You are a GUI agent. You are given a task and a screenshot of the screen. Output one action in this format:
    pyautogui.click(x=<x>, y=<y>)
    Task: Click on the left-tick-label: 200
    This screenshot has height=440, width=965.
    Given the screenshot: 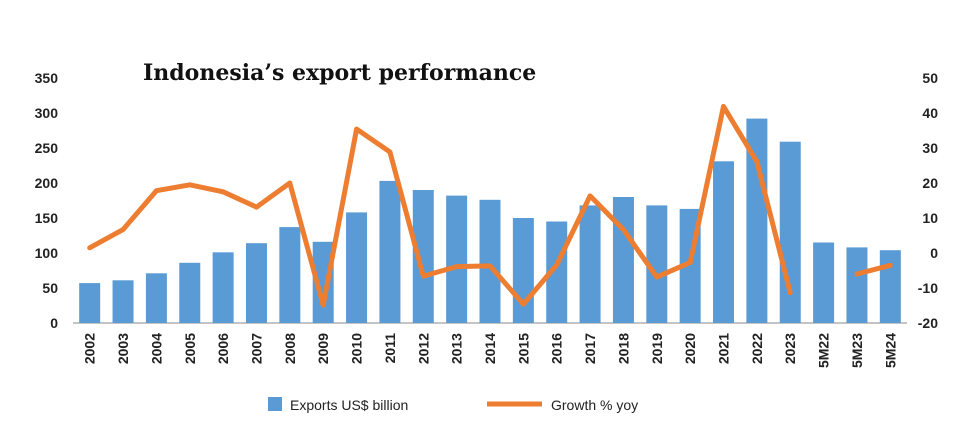 What is the action you would take?
    pyautogui.click(x=47, y=183)
    